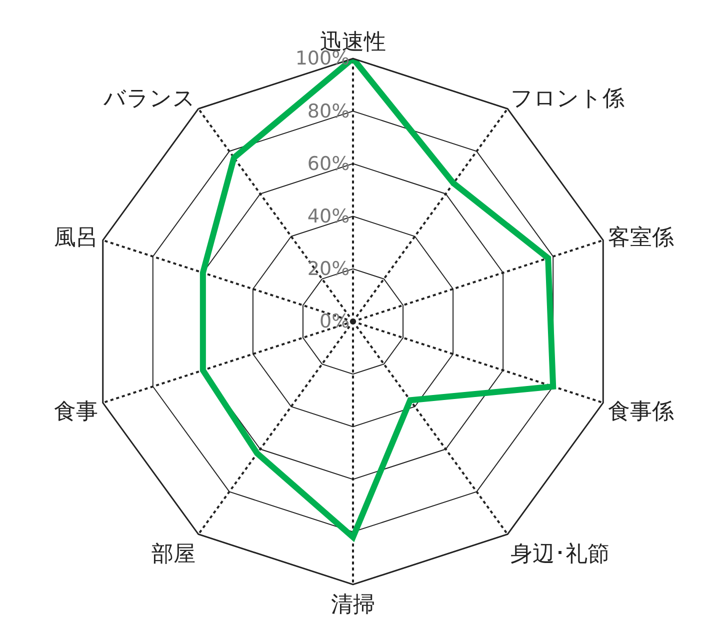 The width and height of the screenshot is (706, 638). I want to click on spoke-label: 風呂, so click(76, 238).